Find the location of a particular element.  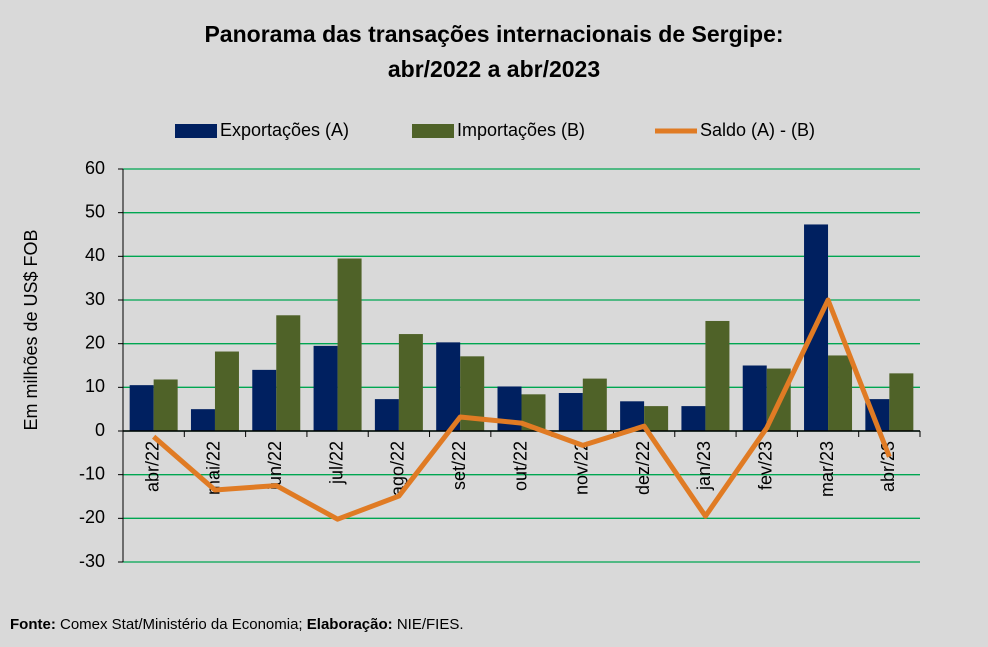

y-tick-label: 20 is located at coordinates (95, 342).